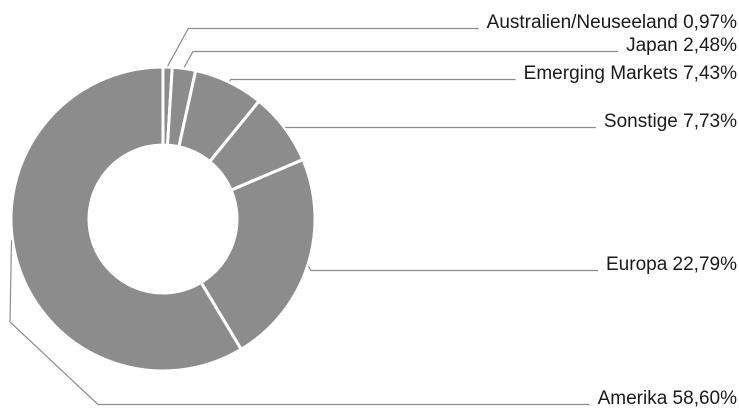 The height and width of the screenshot is (408, 739). I want to click on slice-label-emerging-markets: Emerging Markets 7,43%, so click(630, 73).